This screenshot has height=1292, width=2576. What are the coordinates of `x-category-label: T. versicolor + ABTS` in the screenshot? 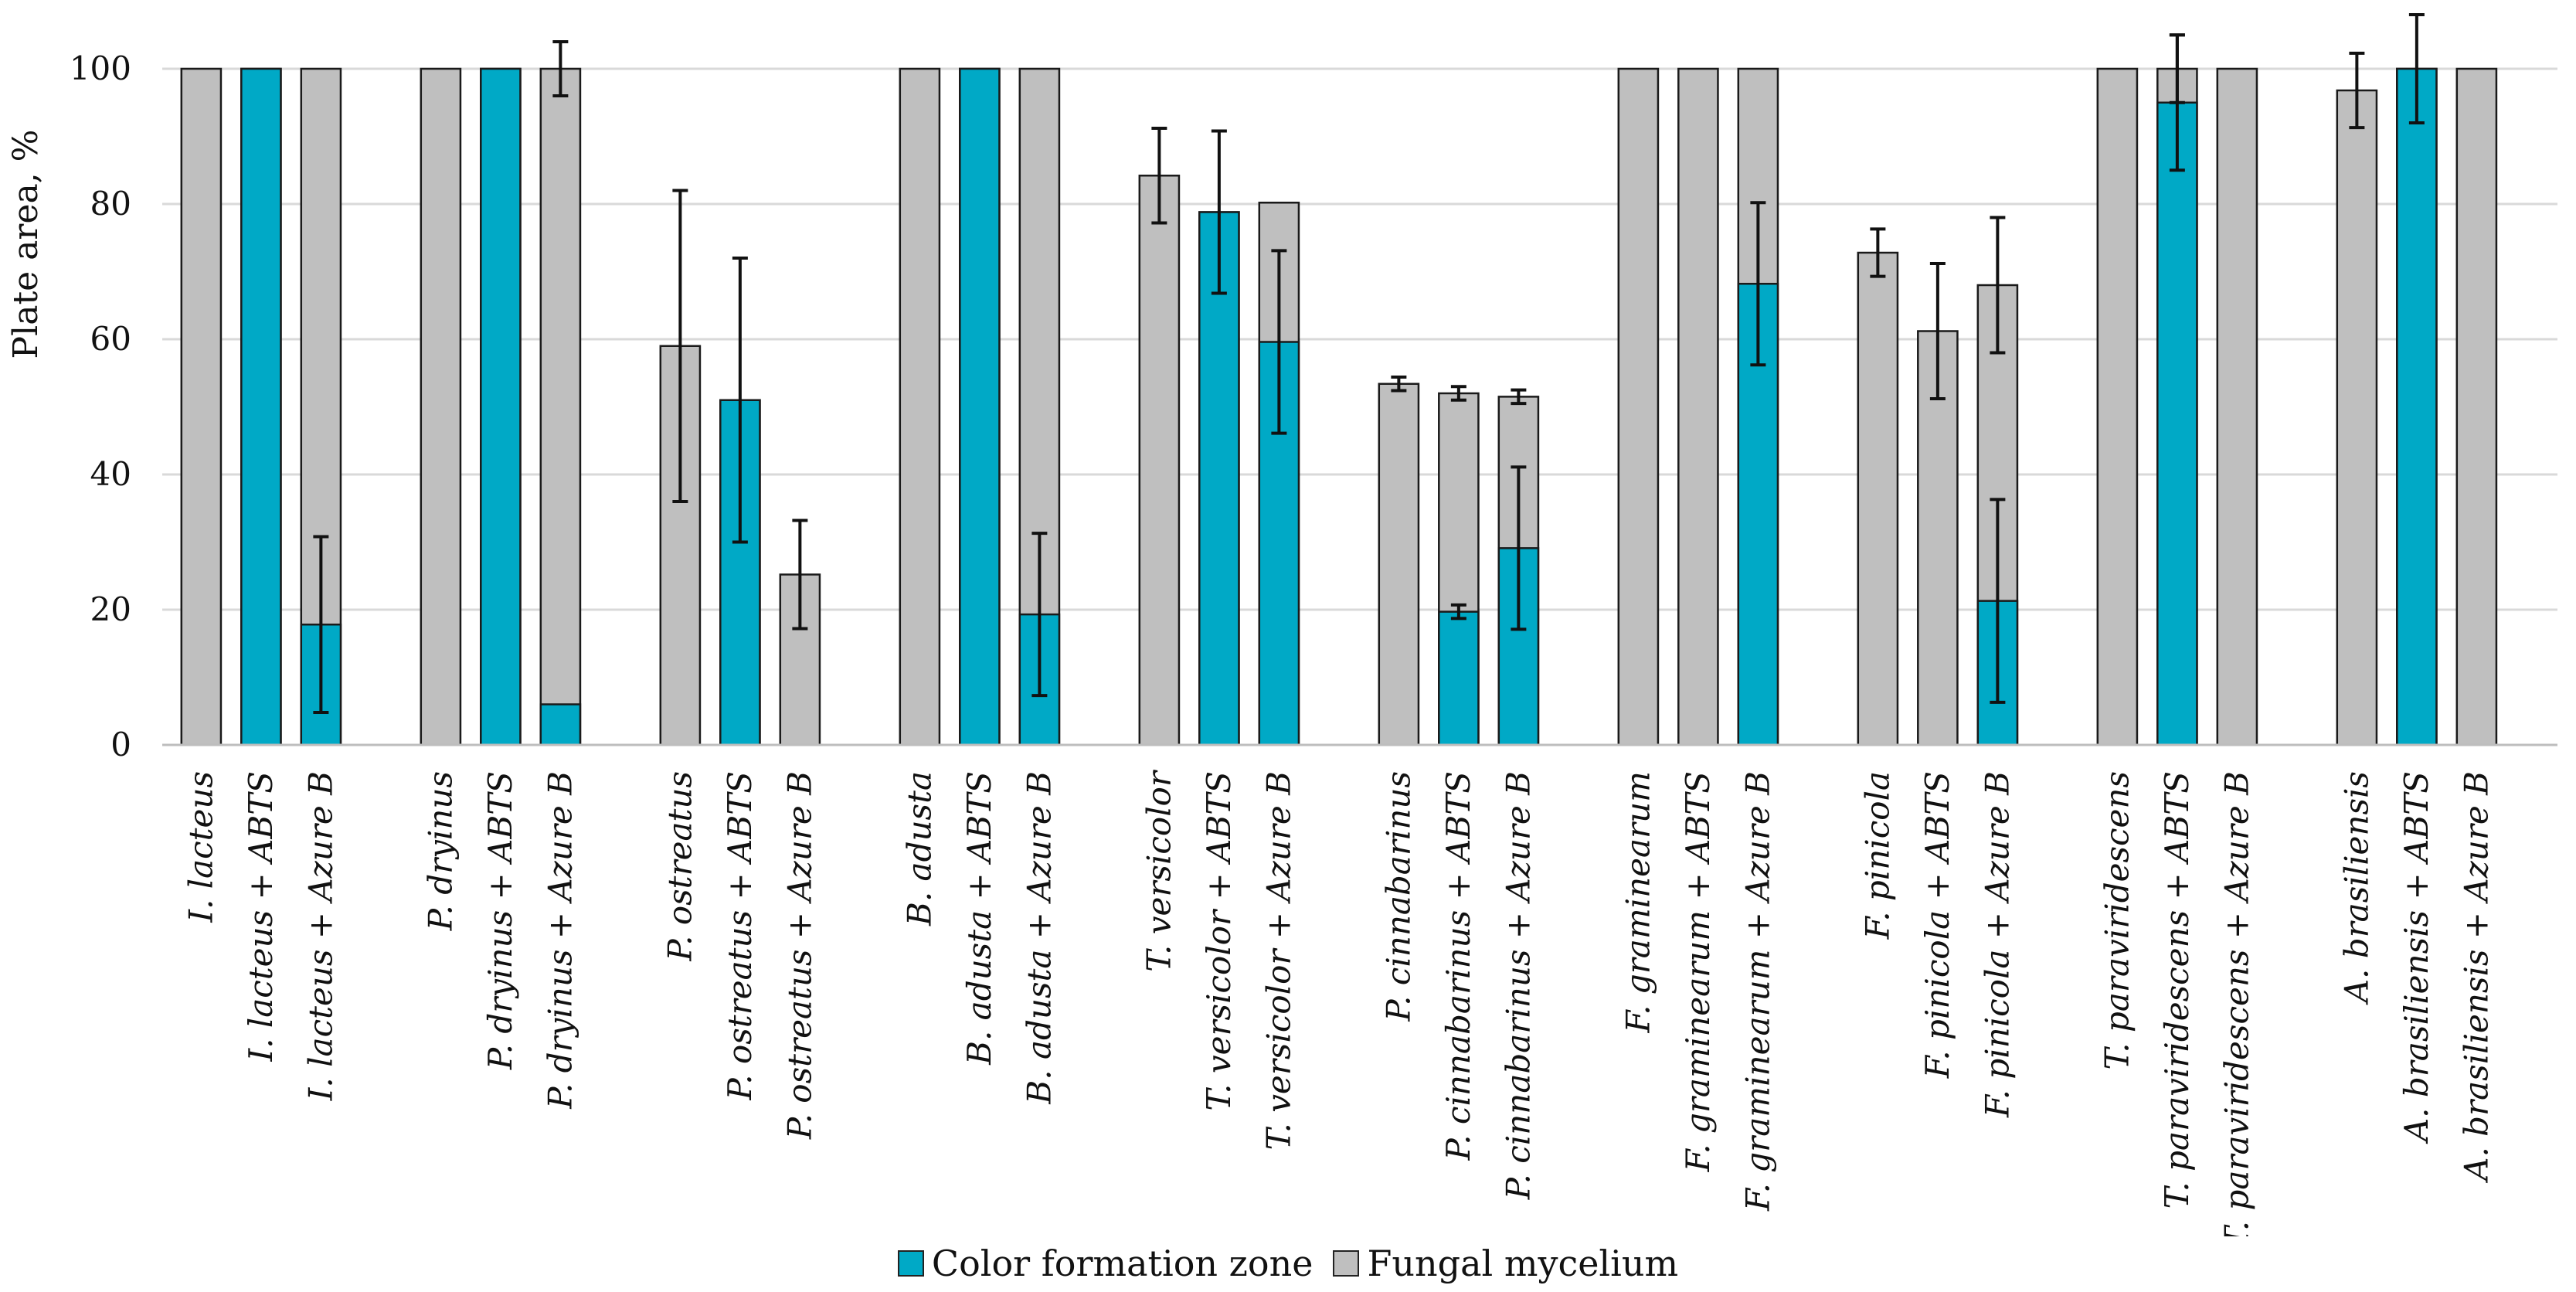 It's located at (1219, 941).